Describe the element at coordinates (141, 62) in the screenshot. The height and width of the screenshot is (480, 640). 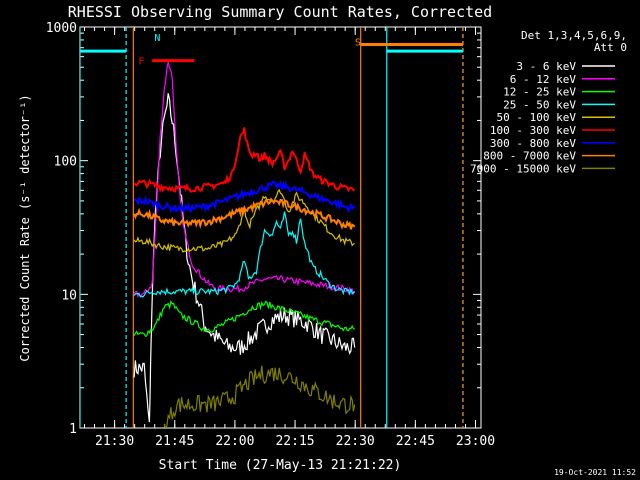
I see `state-marker-label: F` at that location.